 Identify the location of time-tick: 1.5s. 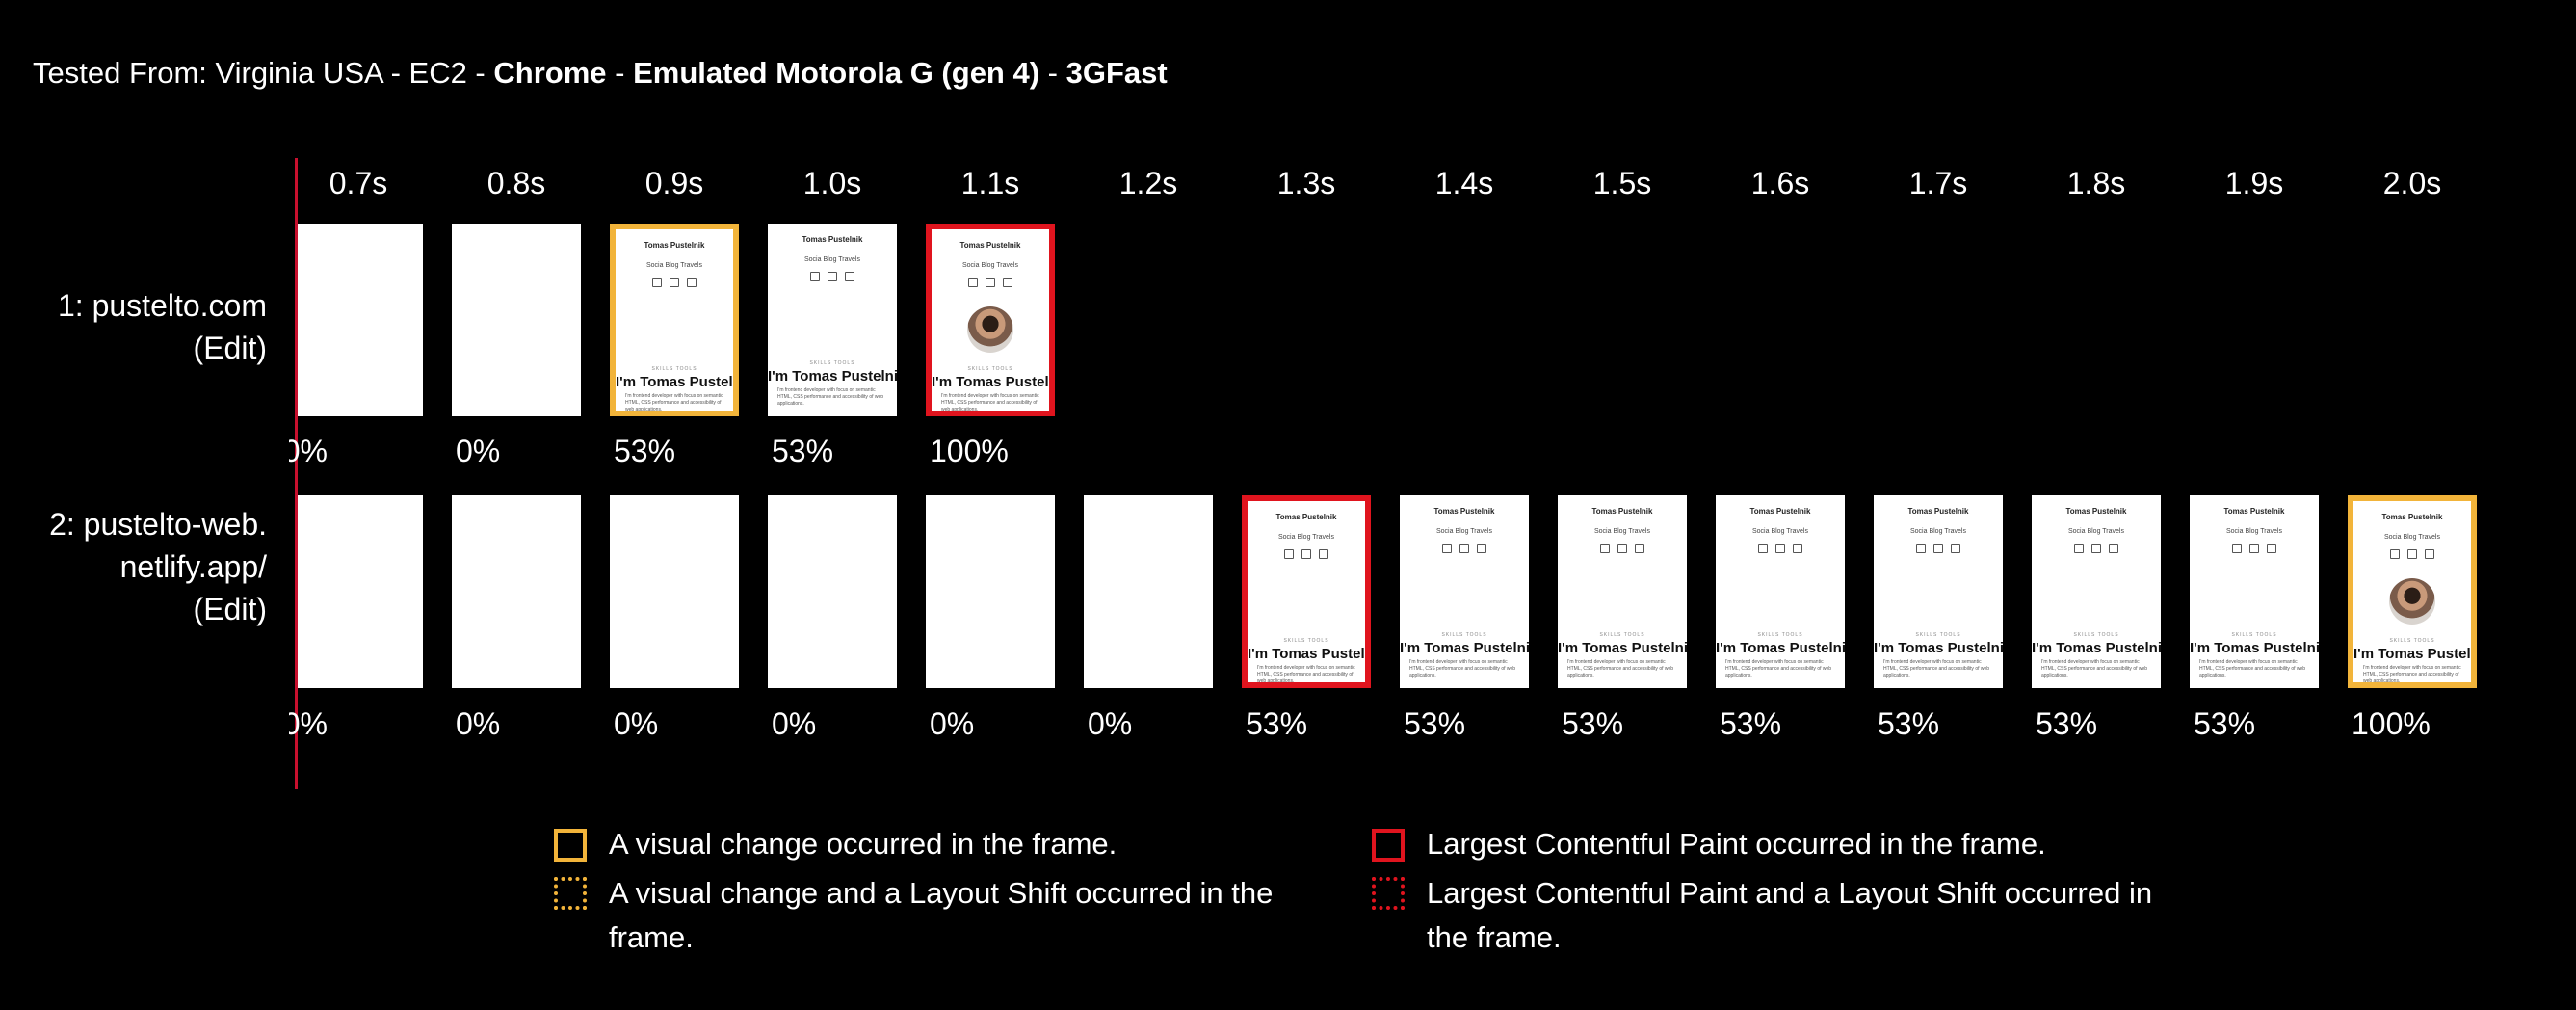
(1622, 183).